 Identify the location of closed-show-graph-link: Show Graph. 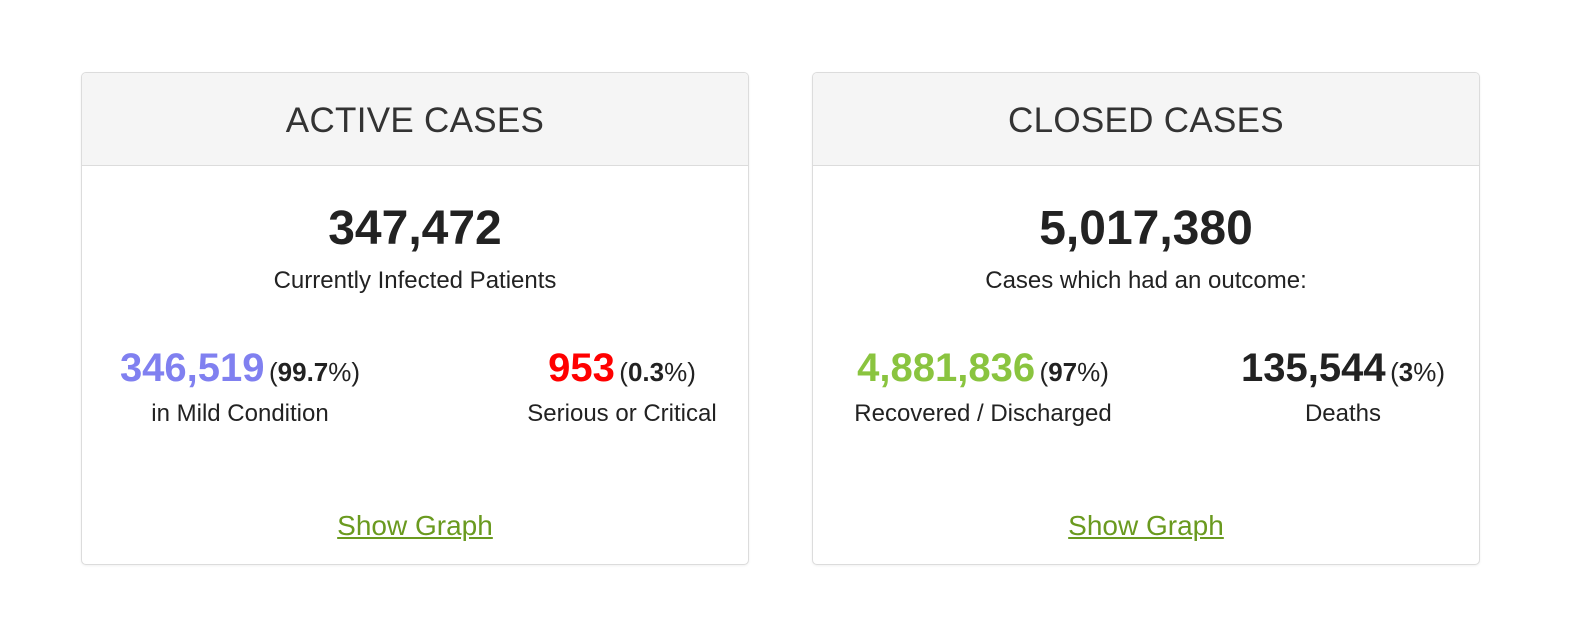
(1146, 525).